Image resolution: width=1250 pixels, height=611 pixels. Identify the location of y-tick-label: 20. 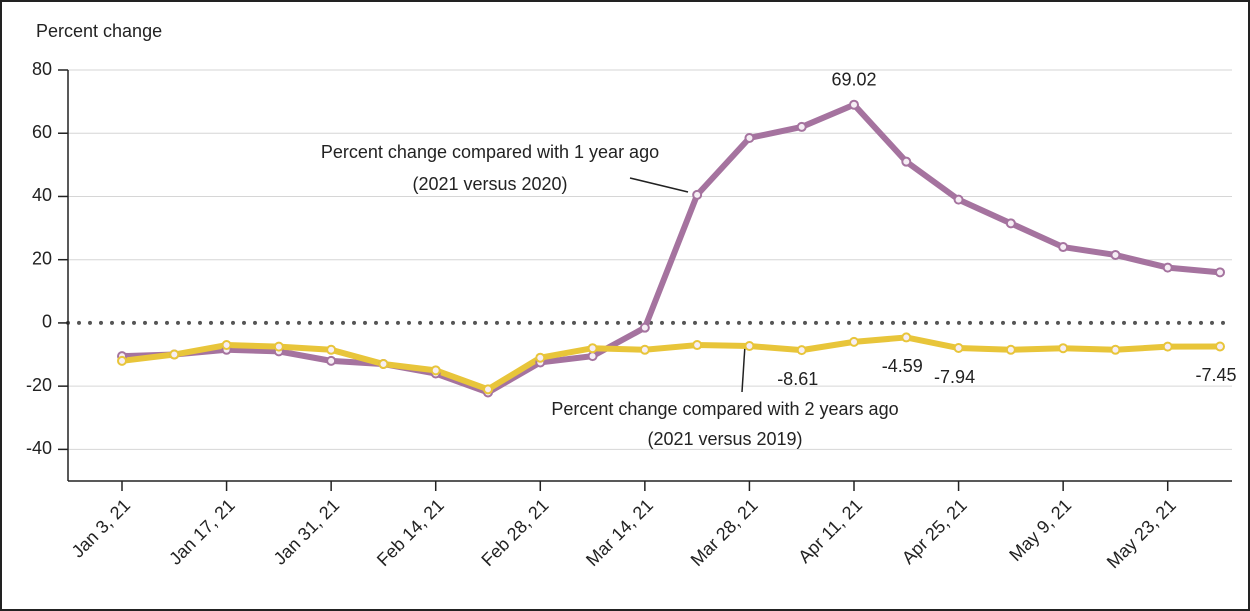
(42, 258).